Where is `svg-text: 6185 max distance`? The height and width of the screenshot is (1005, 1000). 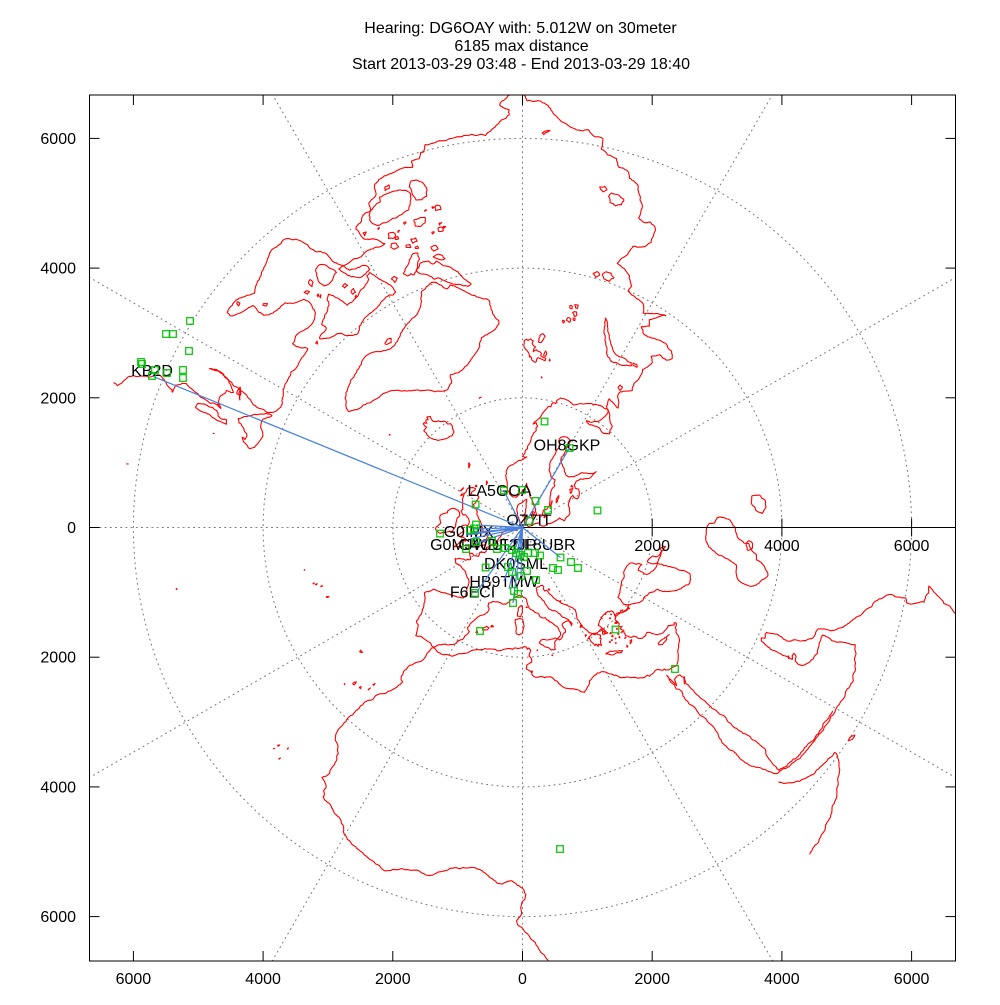
svg-text: 6185 max distance is located at coordinates (521, 46).